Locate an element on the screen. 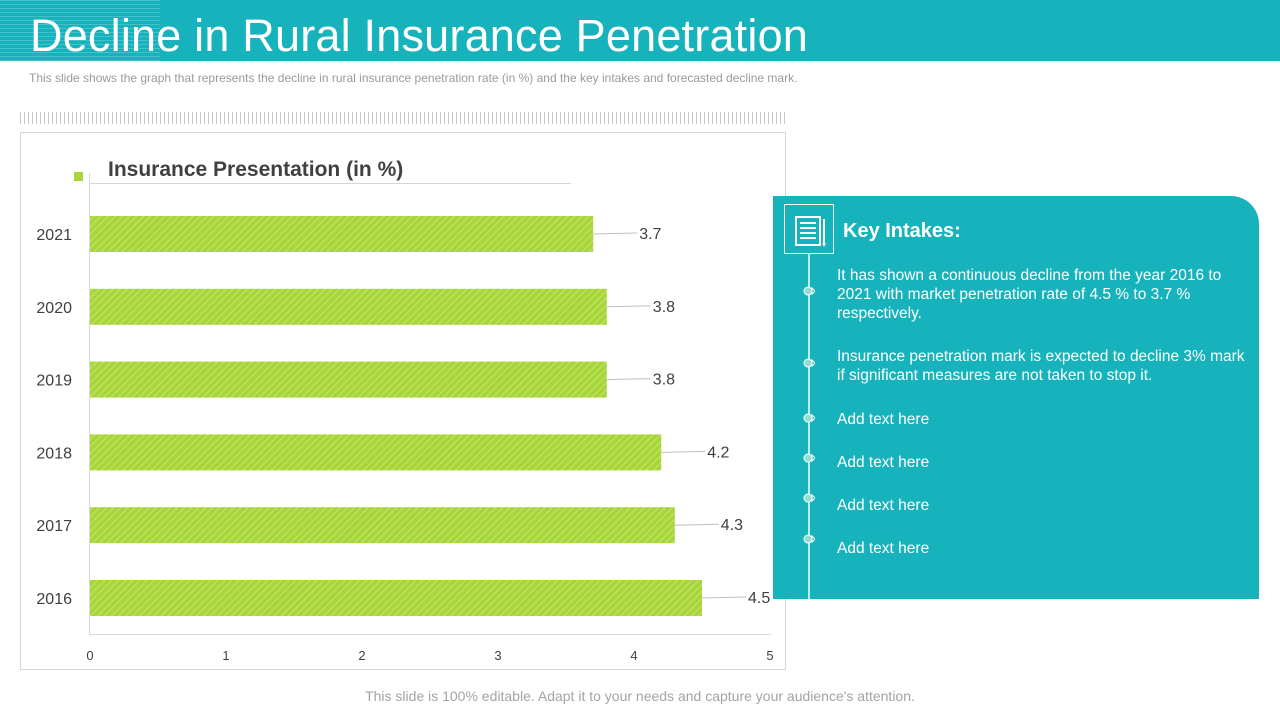 This screenshot has width=1280, height=720. data-label: 4.2 is located at coordinates (718, 452).